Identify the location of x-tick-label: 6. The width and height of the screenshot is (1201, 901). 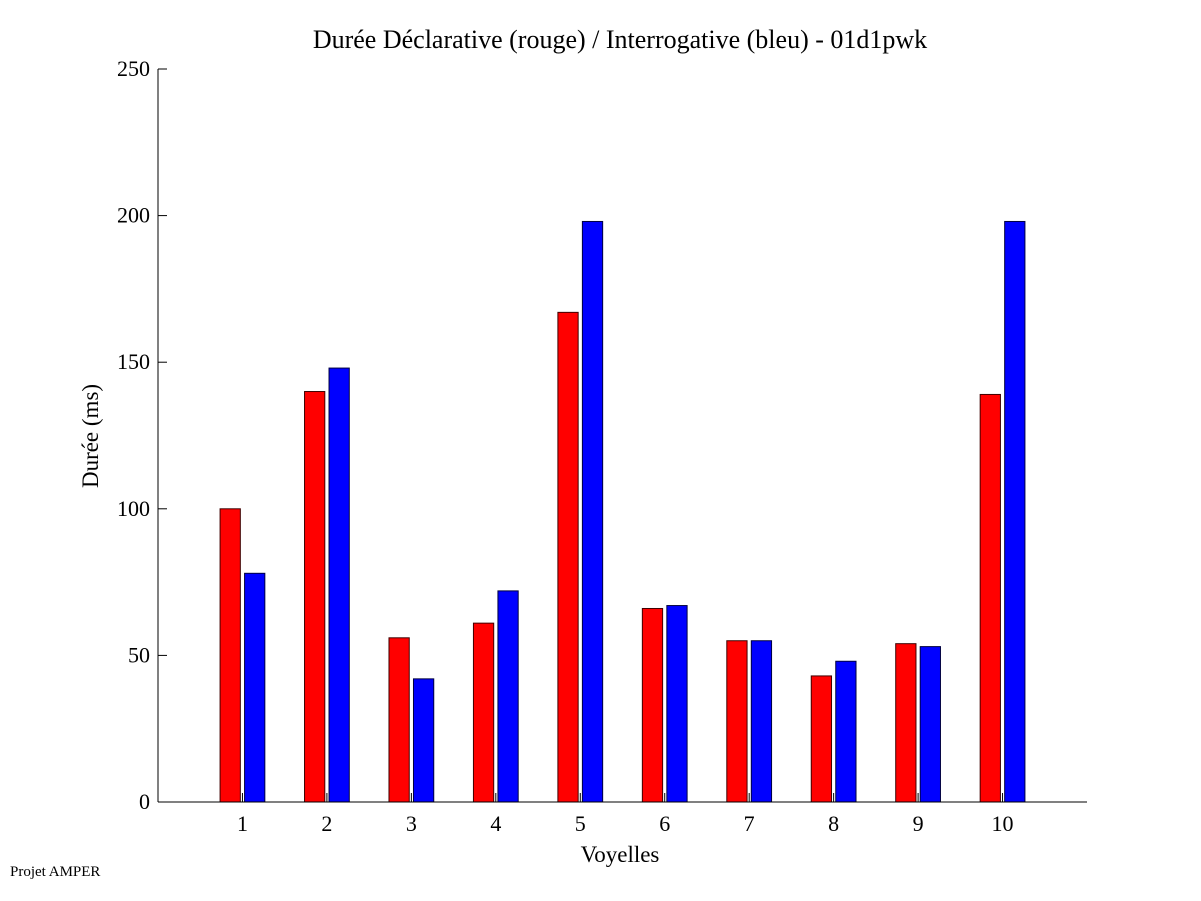
(664, 823).